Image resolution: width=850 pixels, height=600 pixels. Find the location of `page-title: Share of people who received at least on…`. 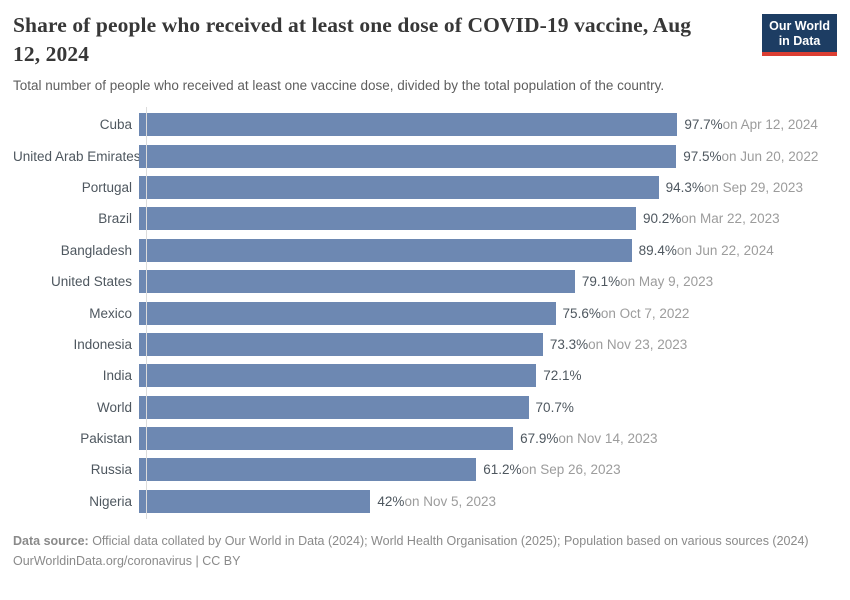

page-title: Share of people who received at least on… is located at coordinates (388, 40).